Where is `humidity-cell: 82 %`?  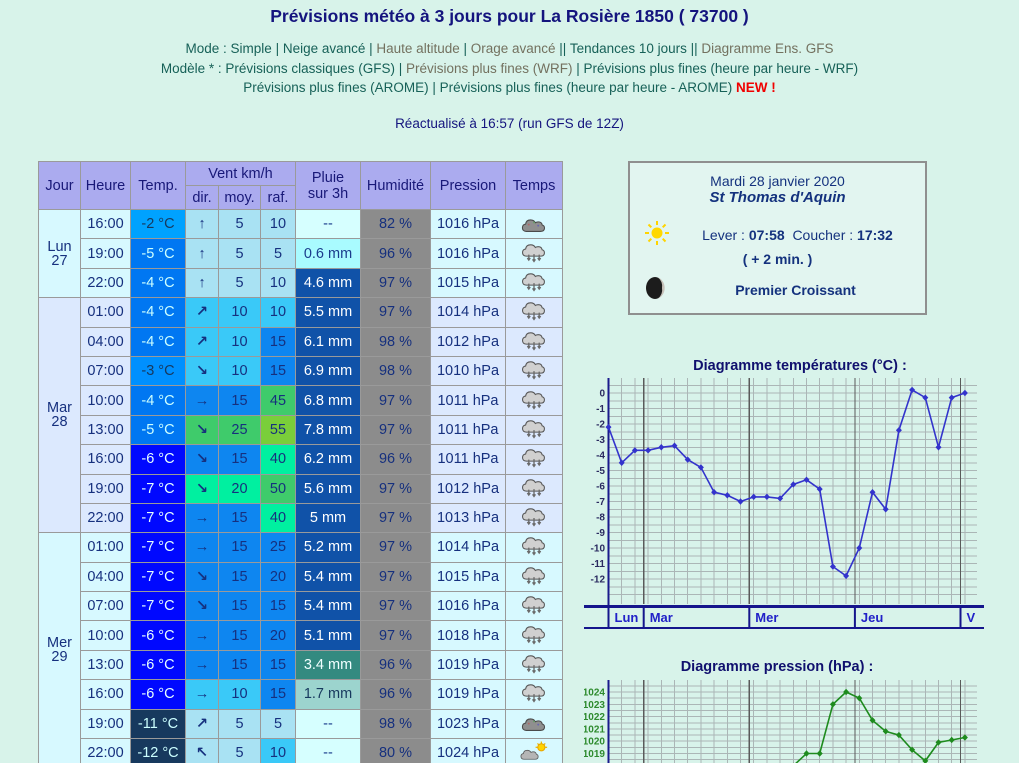
humidity-cell: 82 % is located at coordinates (395, 224).